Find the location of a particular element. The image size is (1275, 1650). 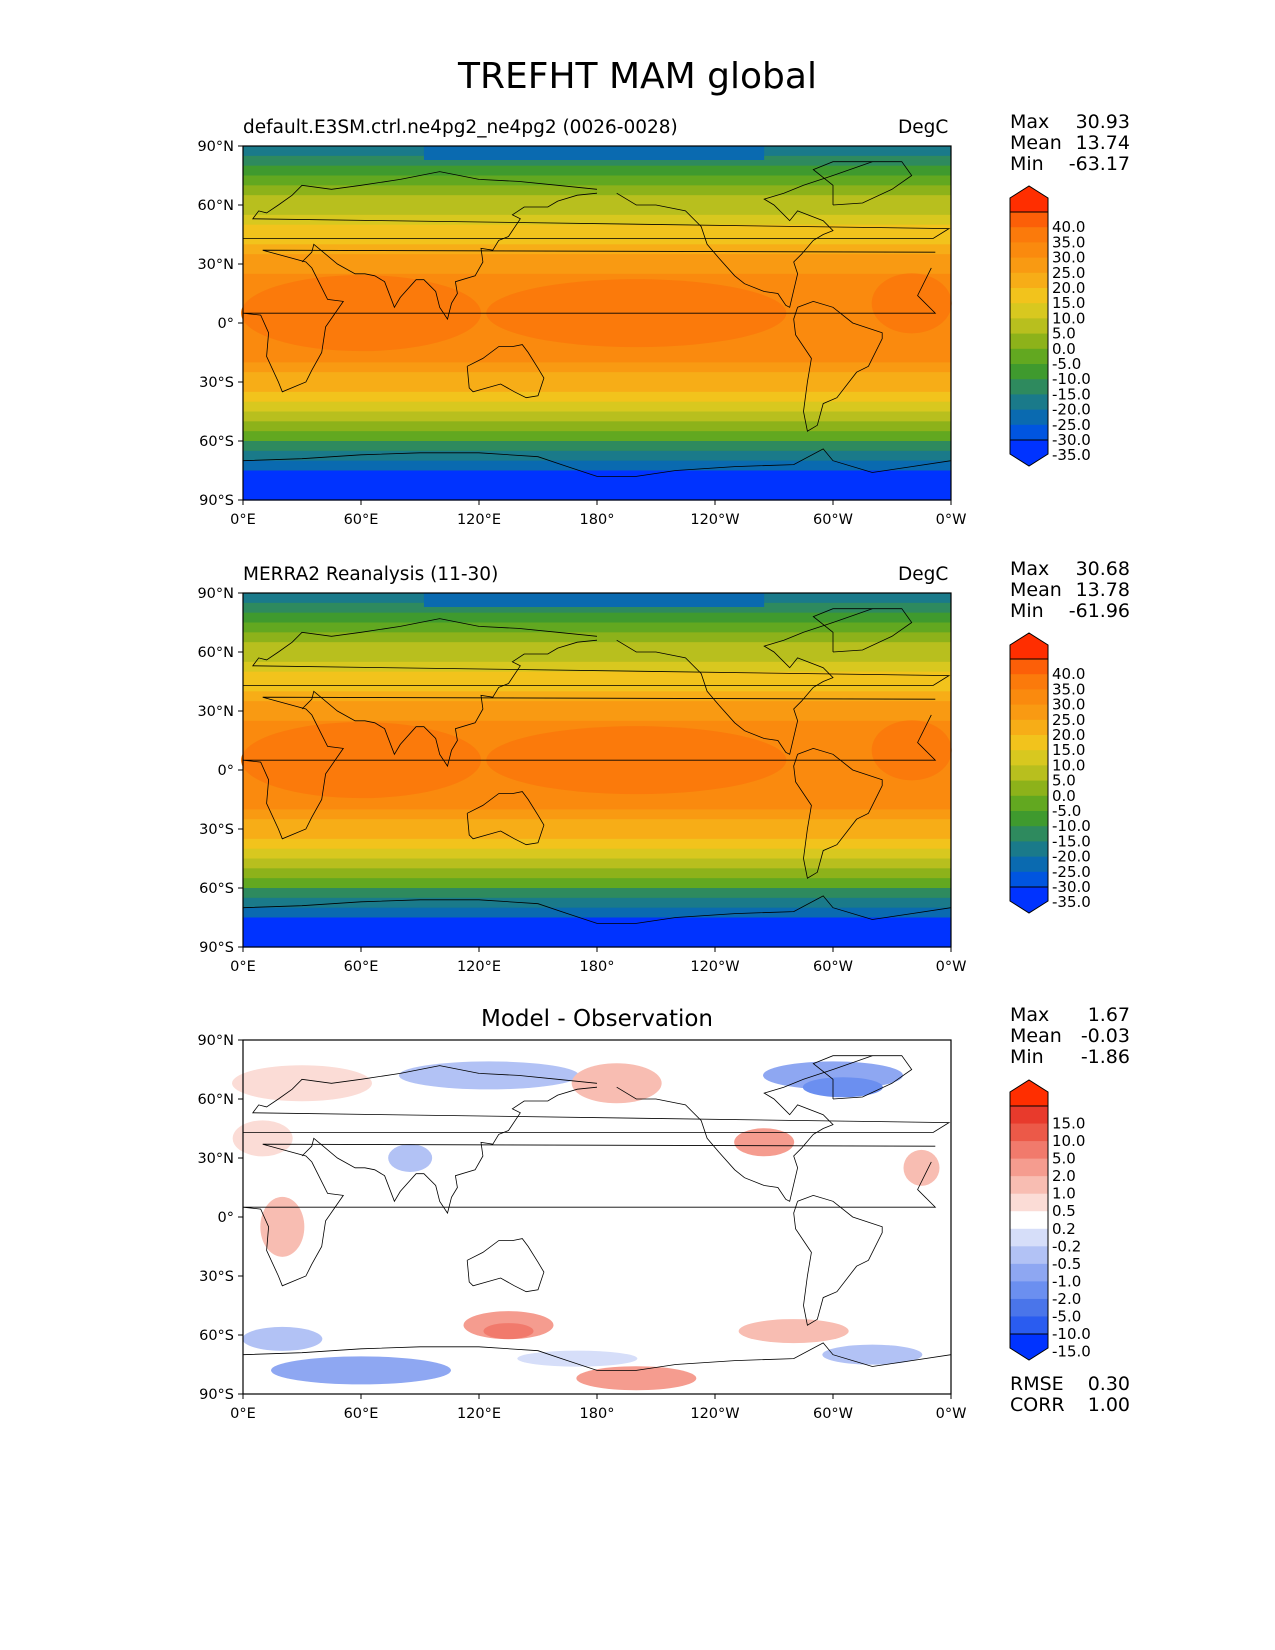

colorbar-label: 5.0 is located at coordinates (1064, 1159).